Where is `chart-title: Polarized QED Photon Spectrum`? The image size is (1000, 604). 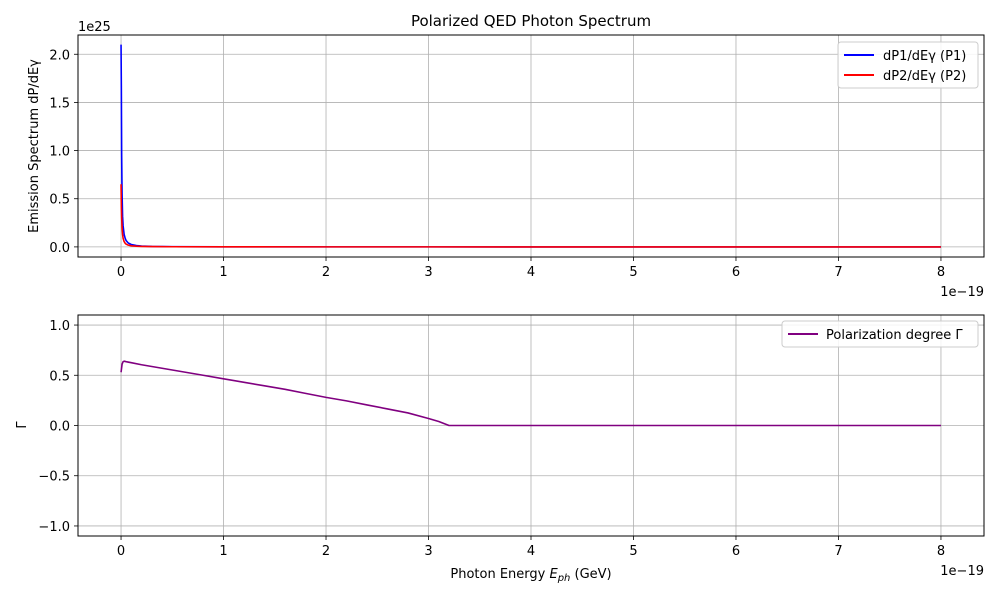
chart-title: Polarized QED Photon Spectrum is located at coordinates (531, 21).